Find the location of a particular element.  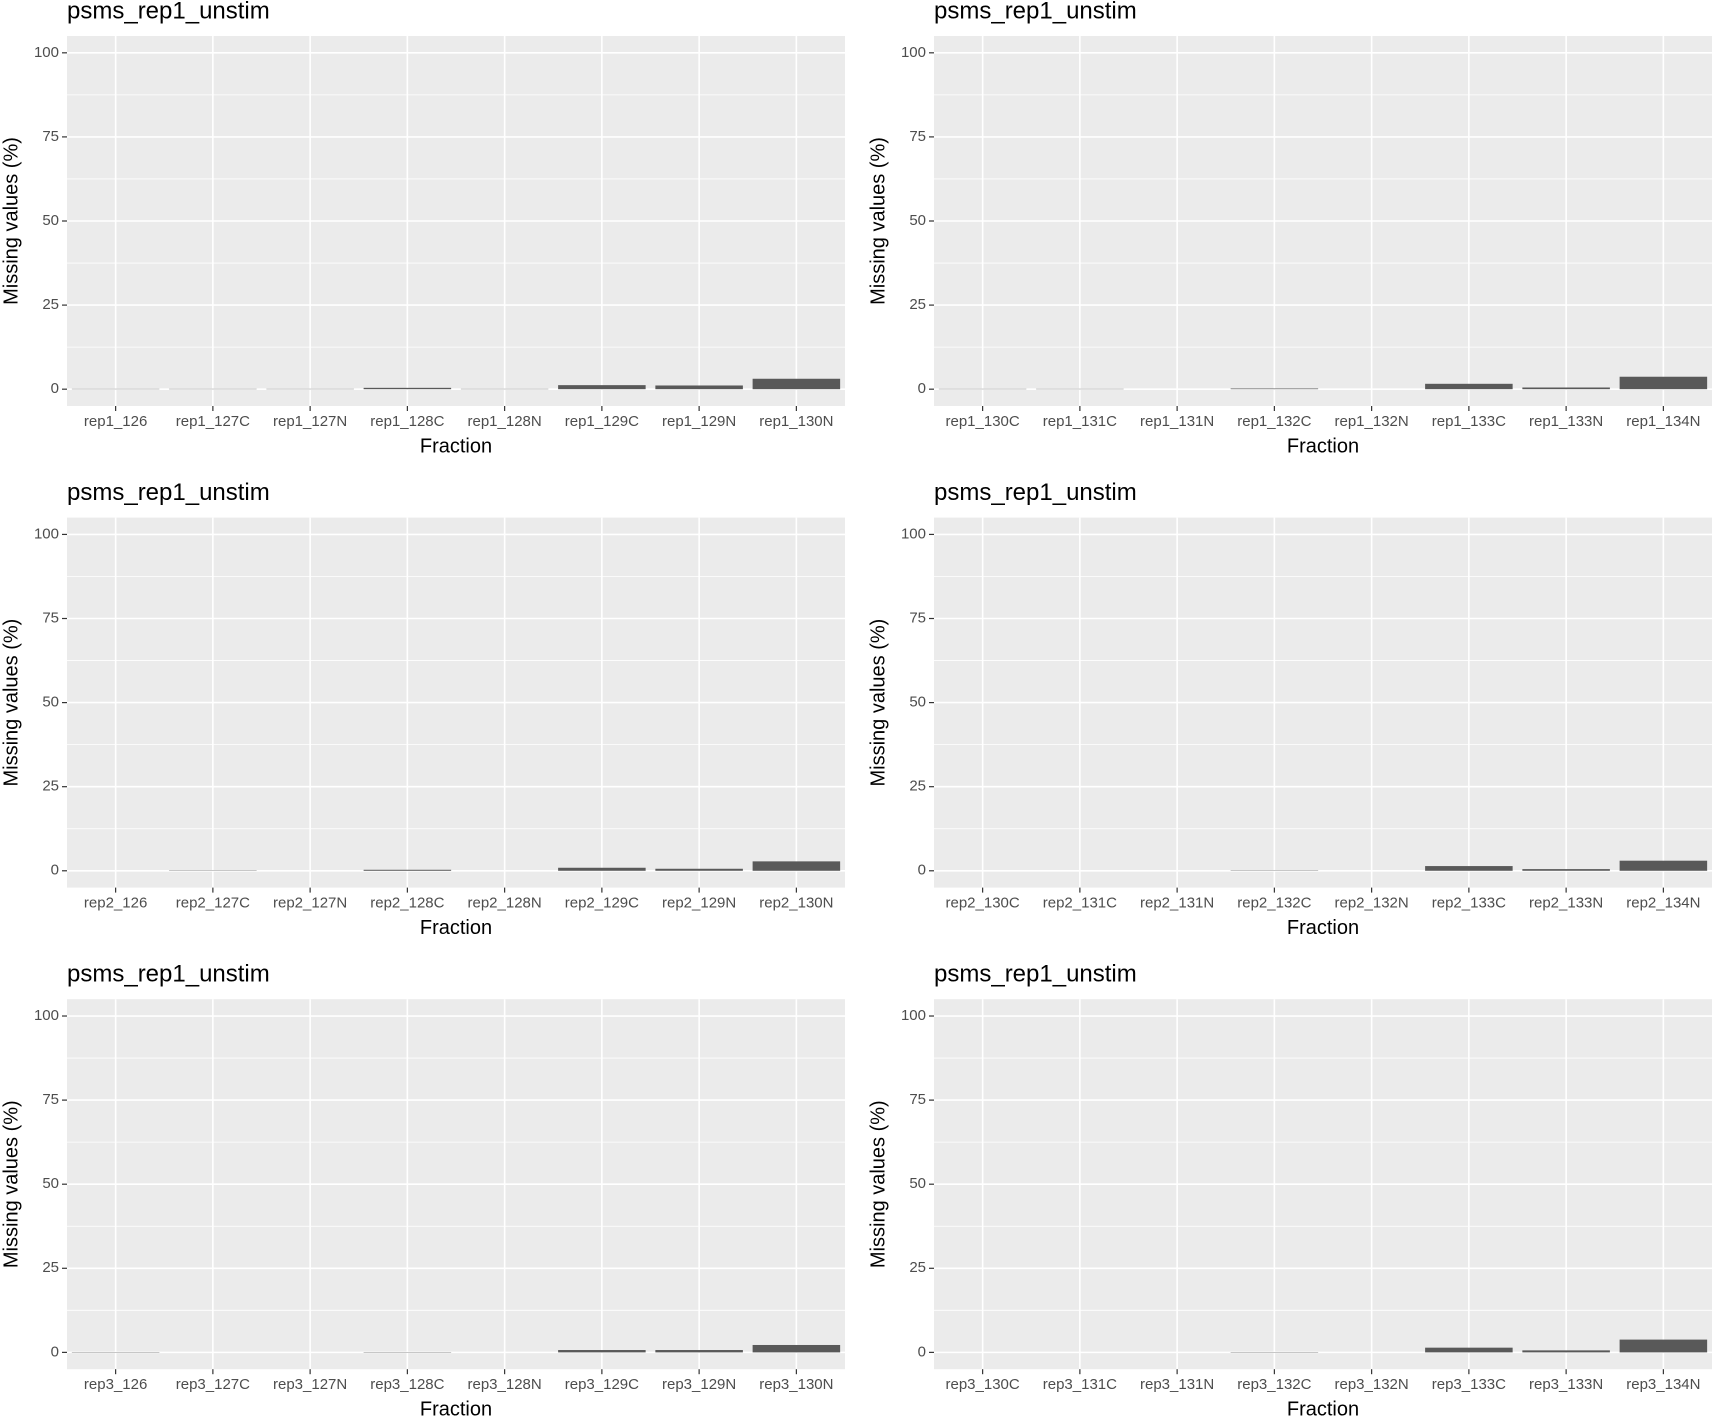

x-tick-label: rep3_130N is located at coordinates (796, 1384).